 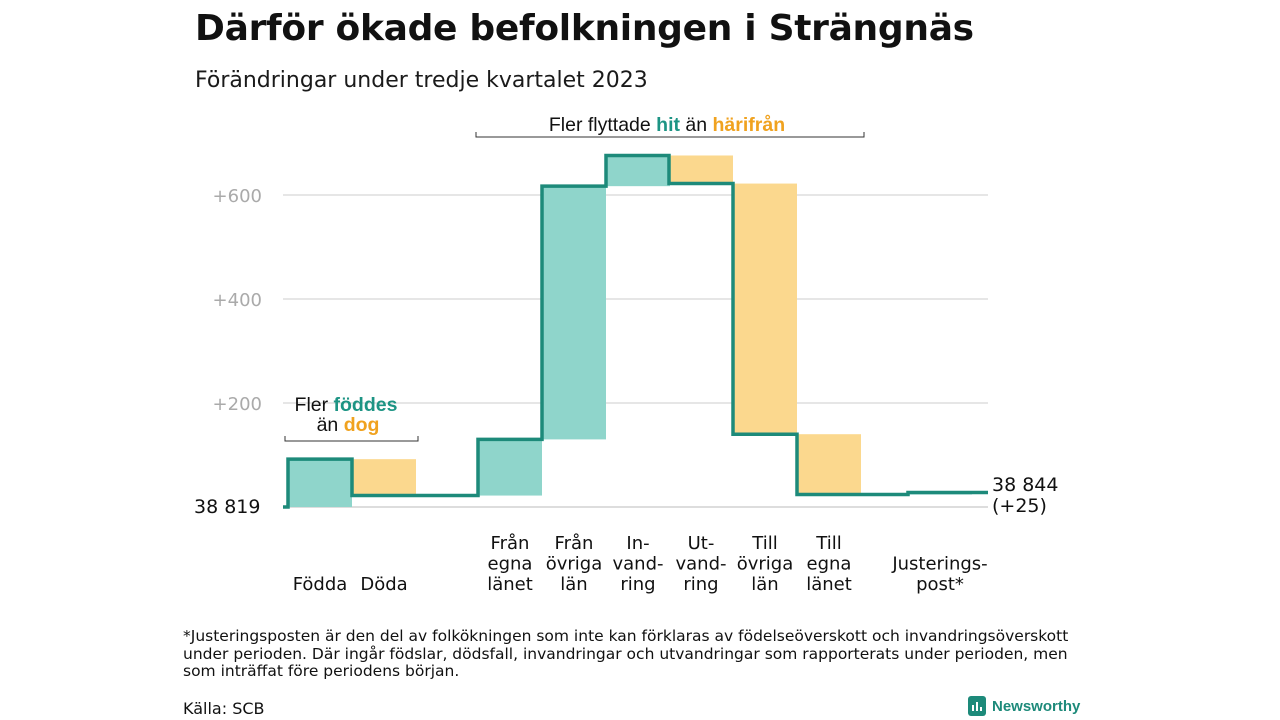 What do you see at coordinates (574, 564) in the screenshot?
I see `category-label: Från övriga län` at bounding box center [574, 564].